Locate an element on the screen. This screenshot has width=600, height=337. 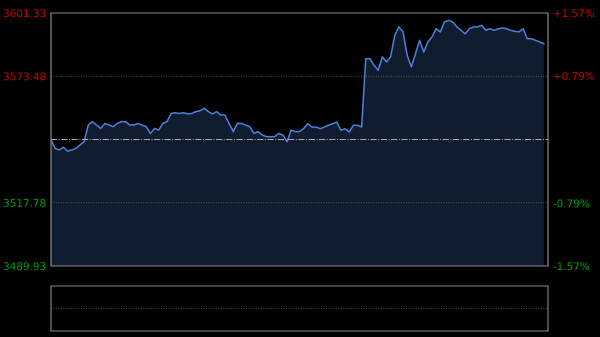
y-tick-label: 3489.93 is located at coordinates (25, 266).